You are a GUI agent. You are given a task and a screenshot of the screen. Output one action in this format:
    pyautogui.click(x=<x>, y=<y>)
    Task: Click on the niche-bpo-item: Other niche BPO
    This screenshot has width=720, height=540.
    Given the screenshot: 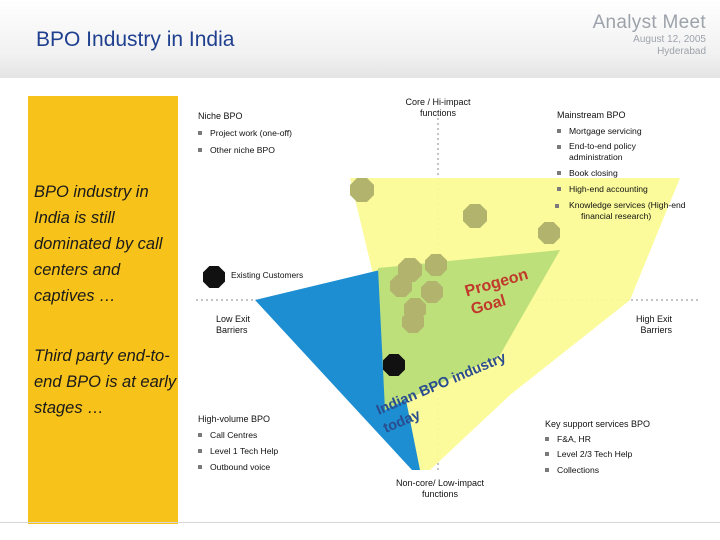 What is the action you would take?
    pyautogui.click(x=236, y=150)
    